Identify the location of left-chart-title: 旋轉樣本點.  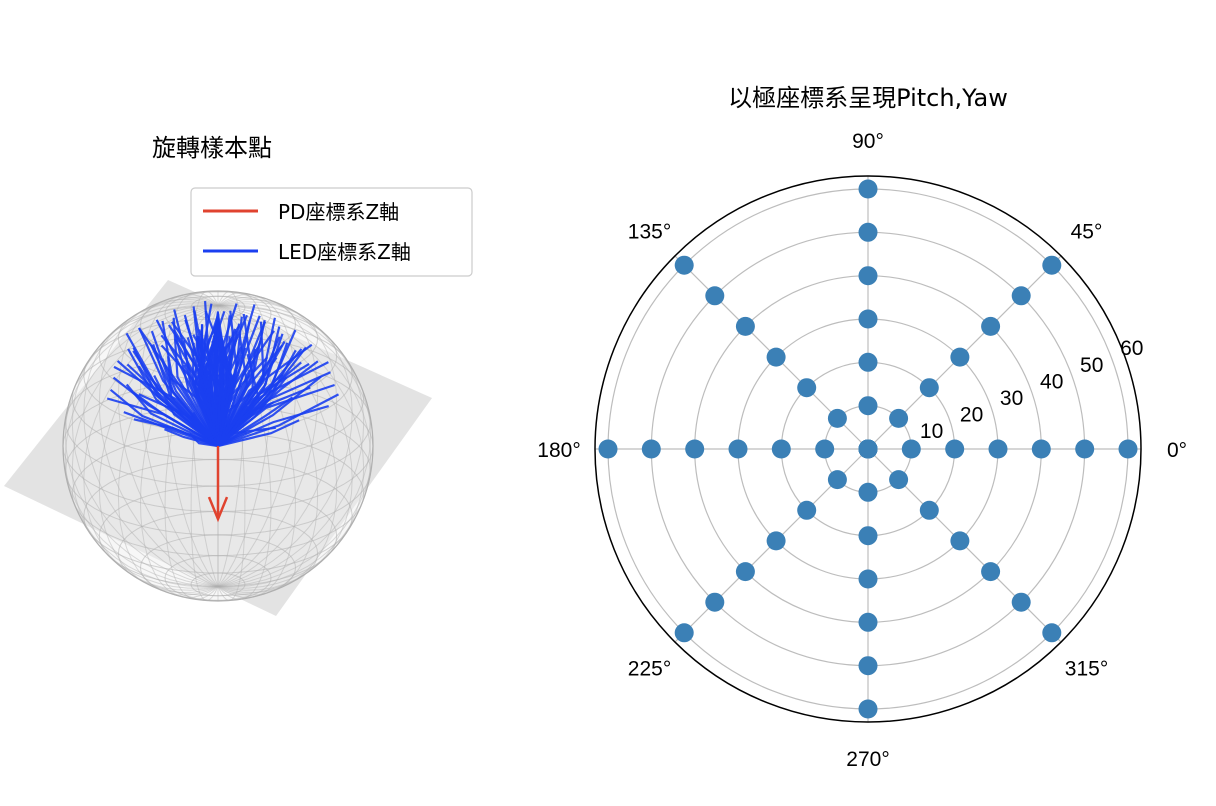
(212, 148).